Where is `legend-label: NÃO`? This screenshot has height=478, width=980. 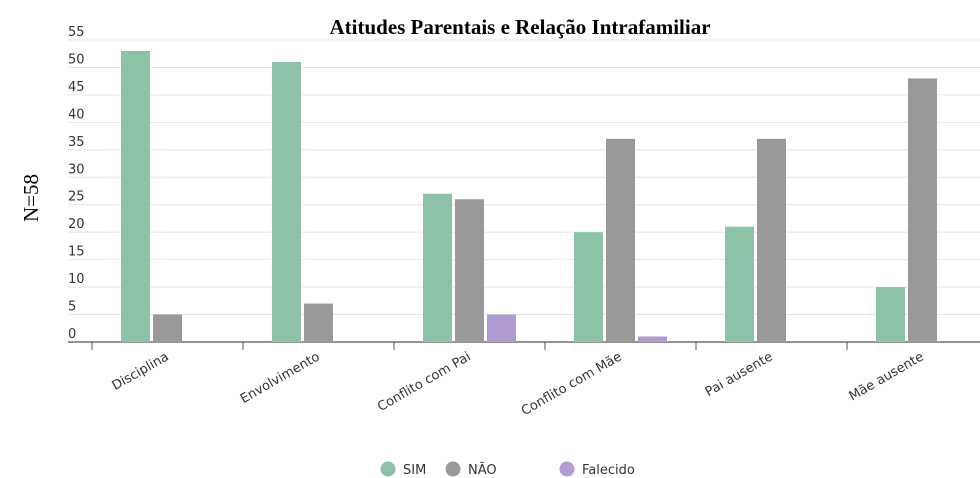 legend-label: NÃO is located at coordinates (482, 470).